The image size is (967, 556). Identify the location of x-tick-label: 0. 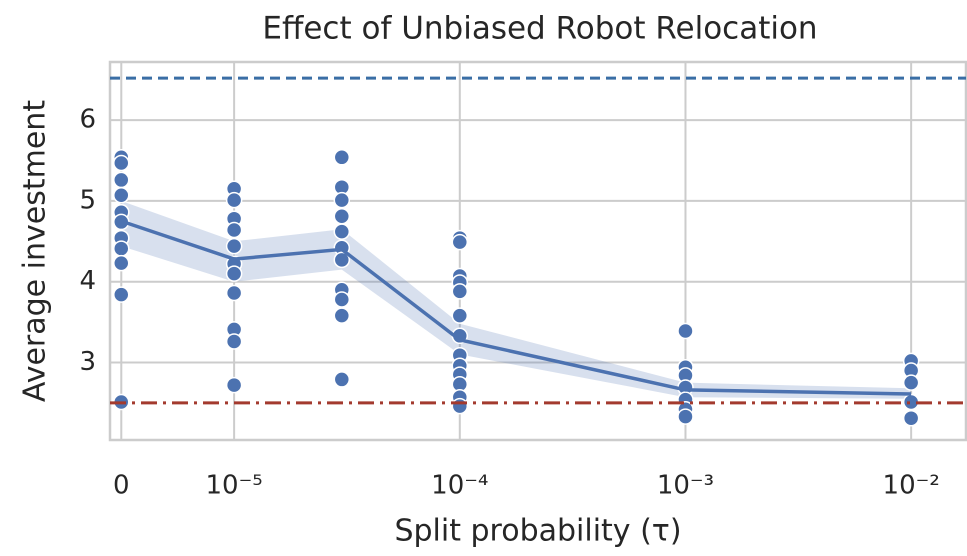
(121, 486).